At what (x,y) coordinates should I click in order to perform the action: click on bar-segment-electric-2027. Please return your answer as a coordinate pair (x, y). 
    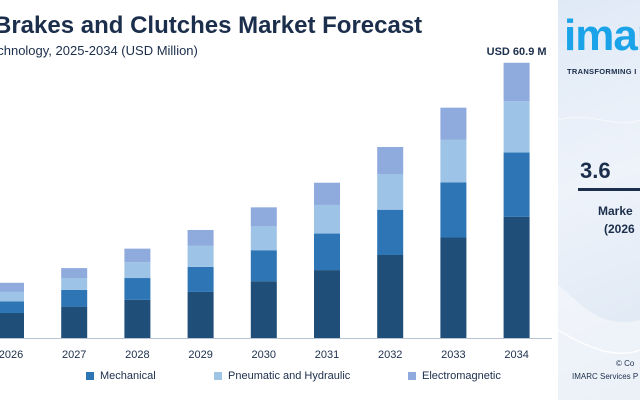
    Looking at the image, I should click on (74, 322).